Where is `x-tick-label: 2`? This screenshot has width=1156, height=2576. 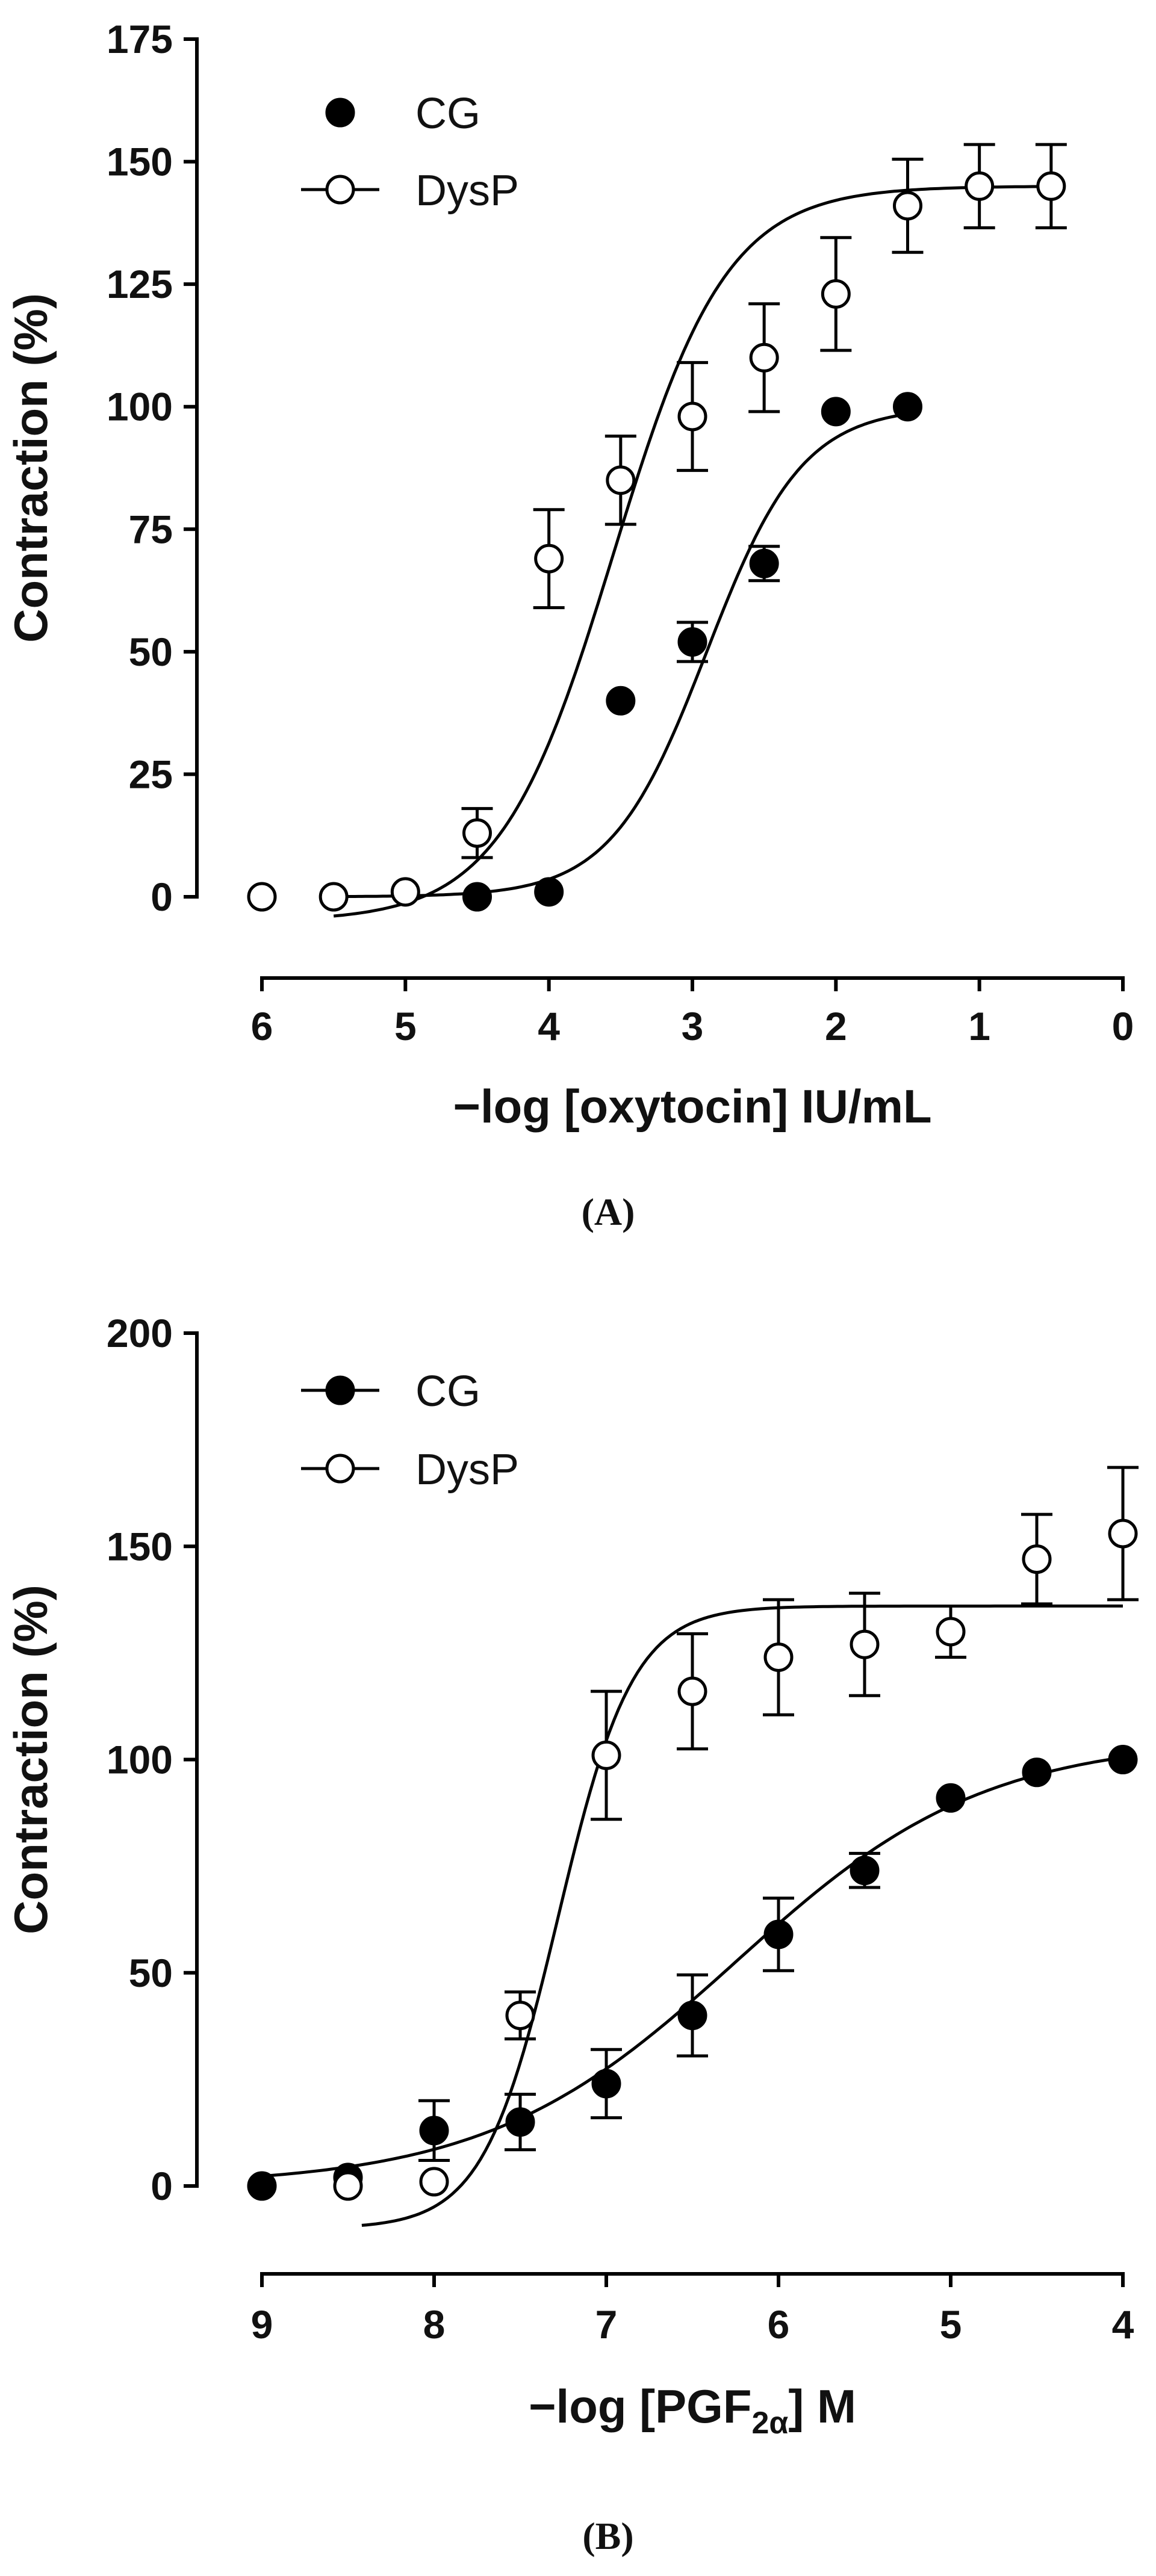
x-tick-label: 2 is located at coordinates (836, 1026).